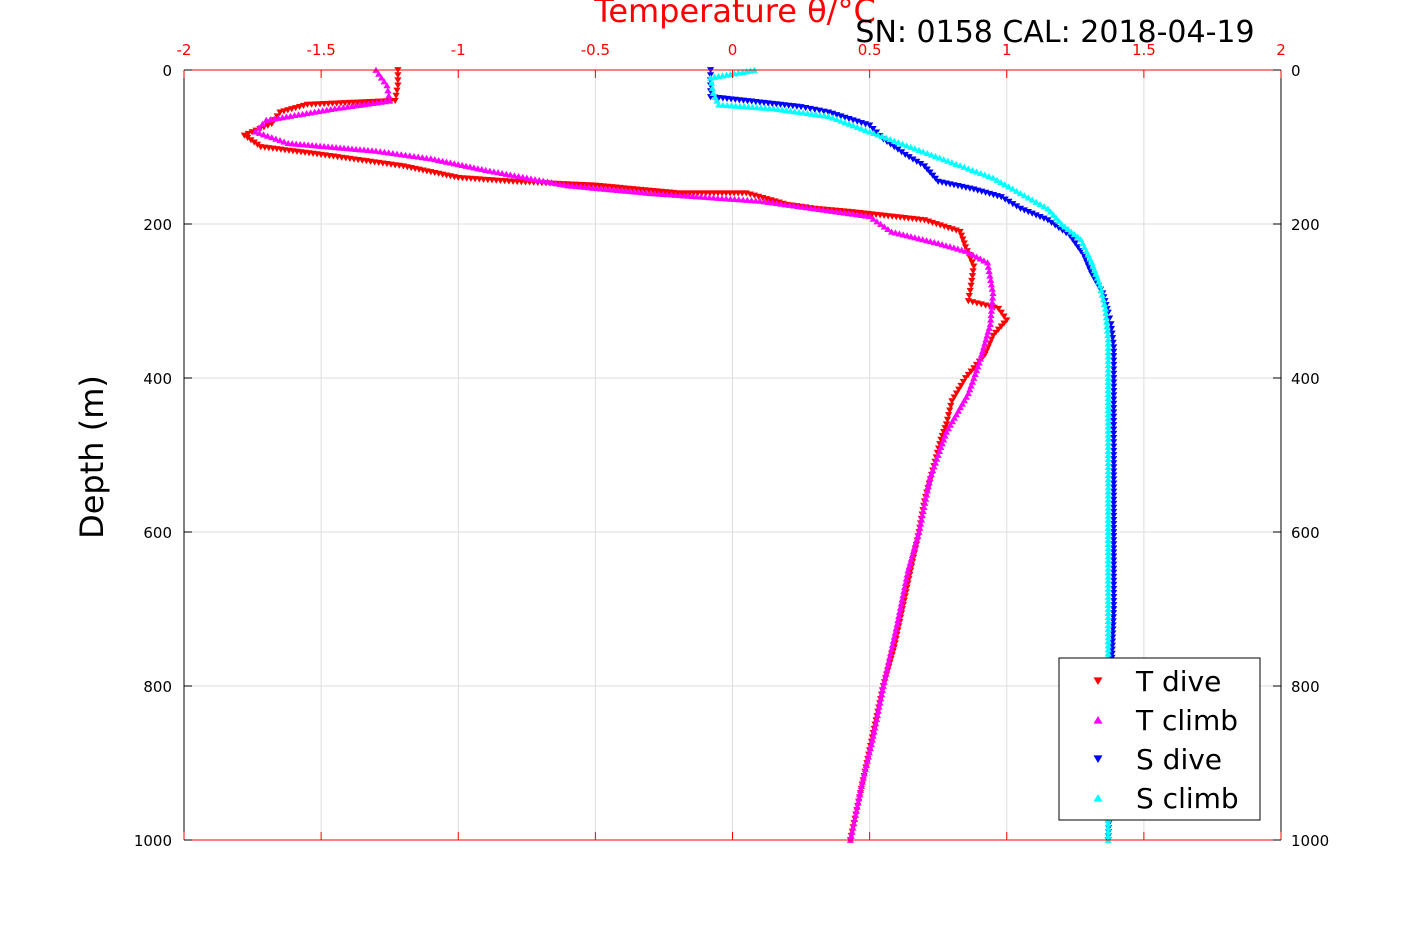 This screenshot has height=945, width=1417. I want to click on y-tick-label-right: 400, so click(1305, 379).